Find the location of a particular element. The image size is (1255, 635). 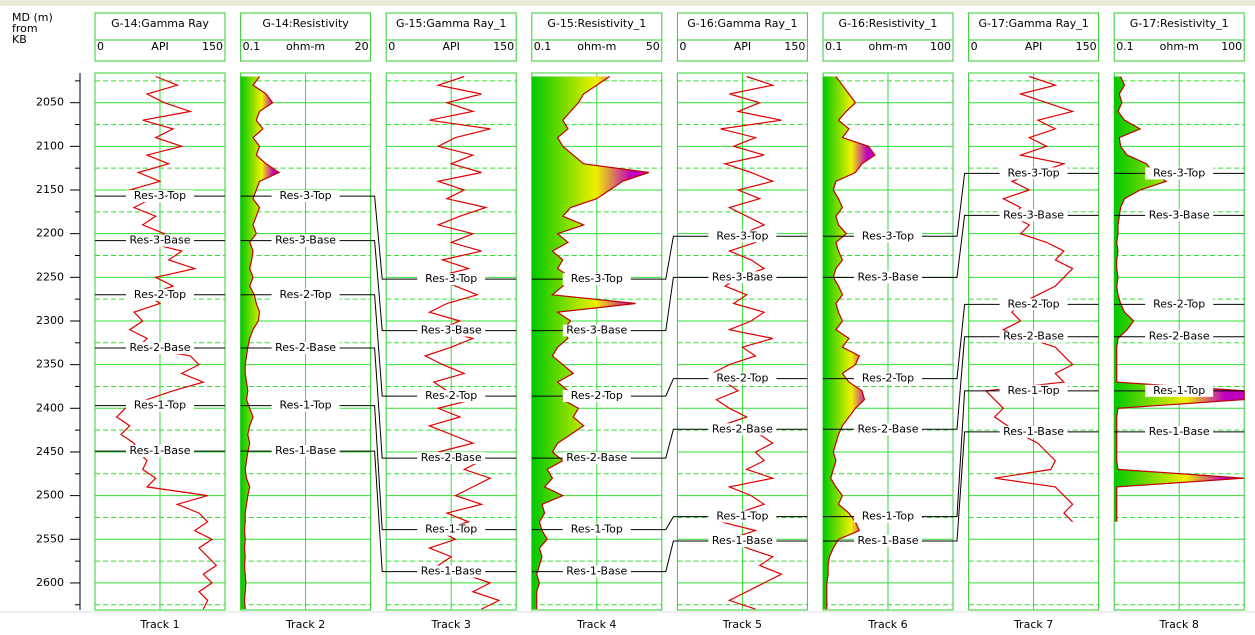

track-name: Track 8 is located at coordinates (1179, 624).